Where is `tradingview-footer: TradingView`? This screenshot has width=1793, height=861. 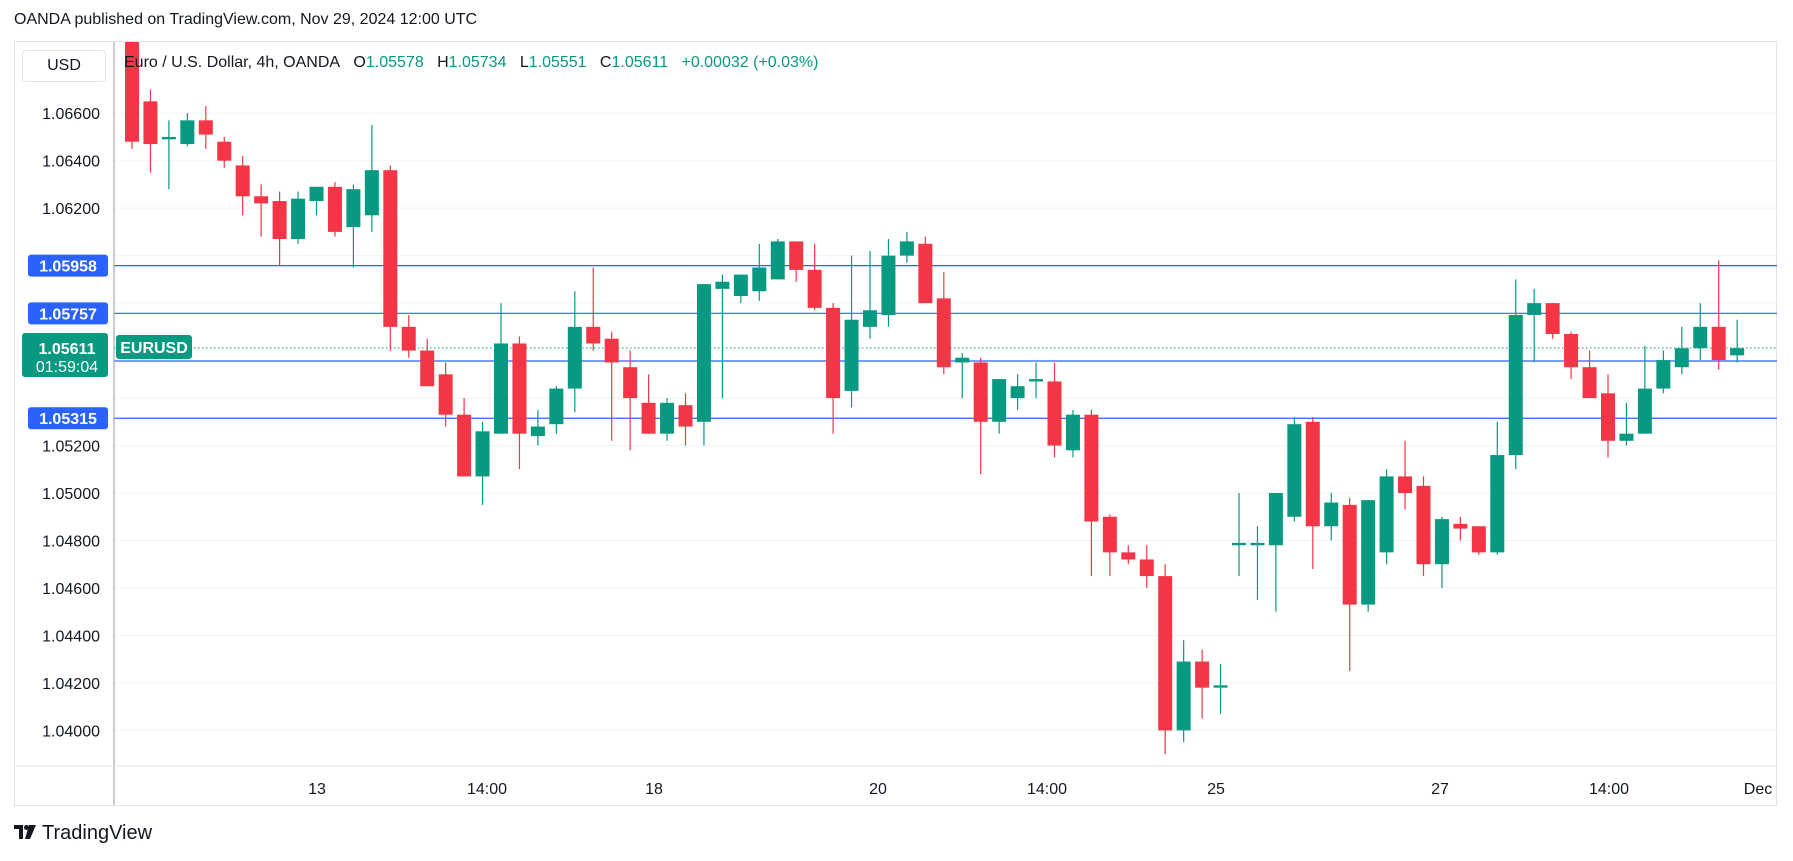
tradingview-footer: TradingView is located at coordinates (83, 833).